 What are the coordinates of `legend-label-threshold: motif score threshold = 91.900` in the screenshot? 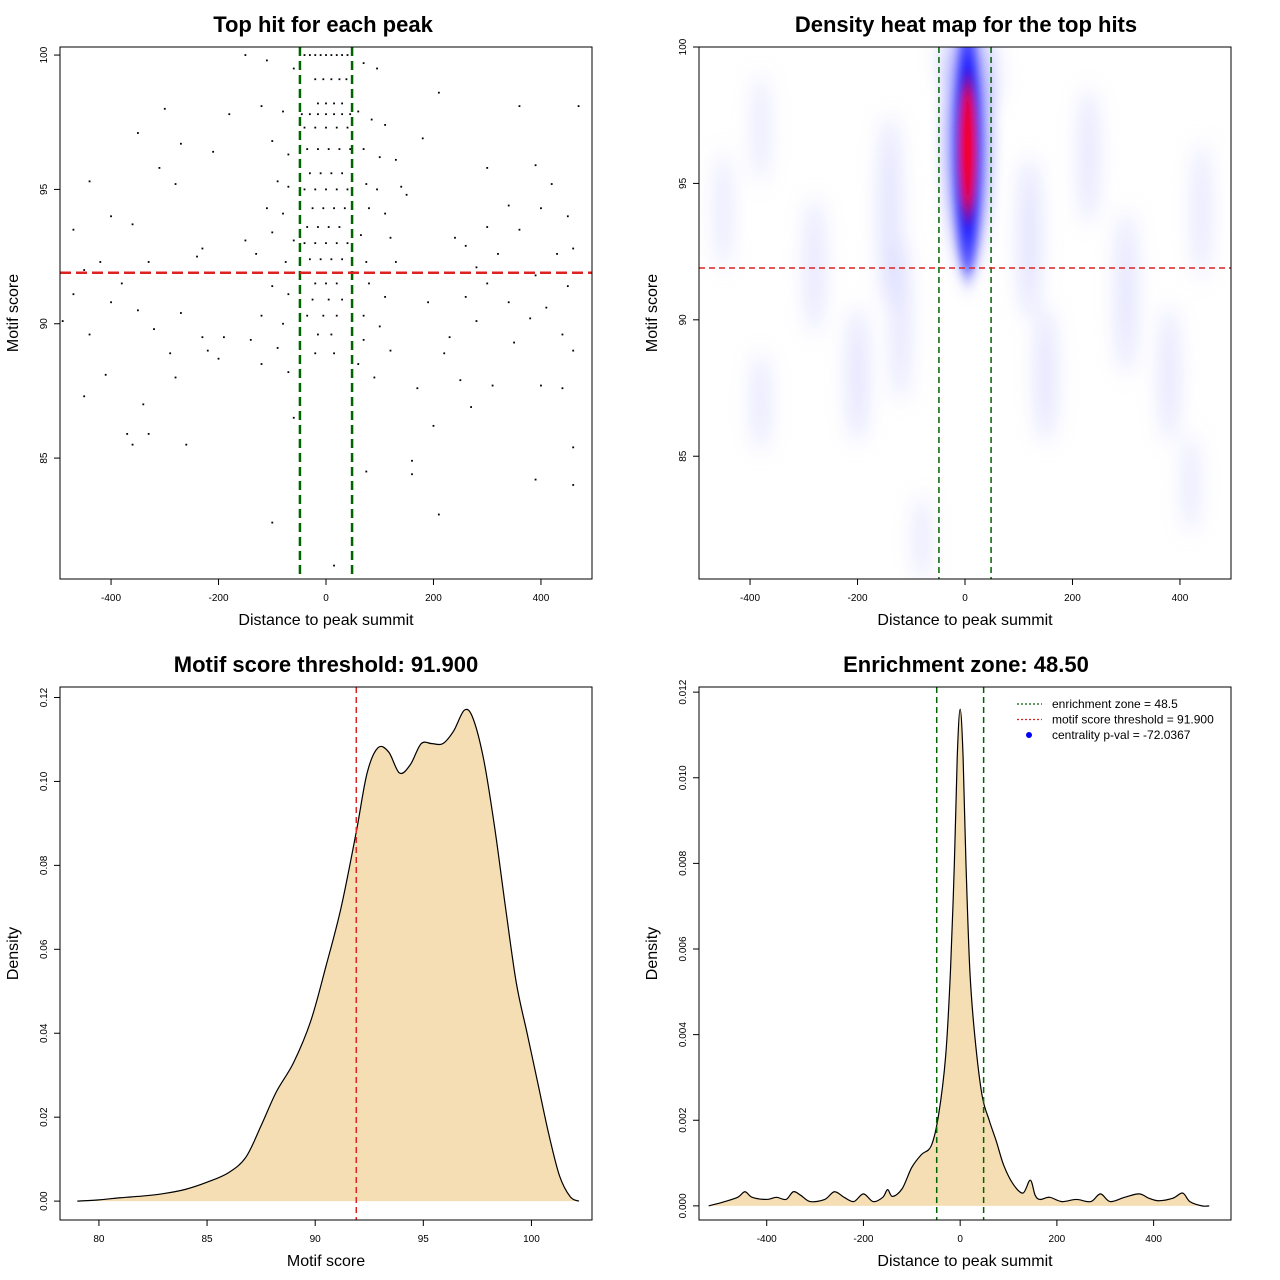 It's located at (1133, 720).